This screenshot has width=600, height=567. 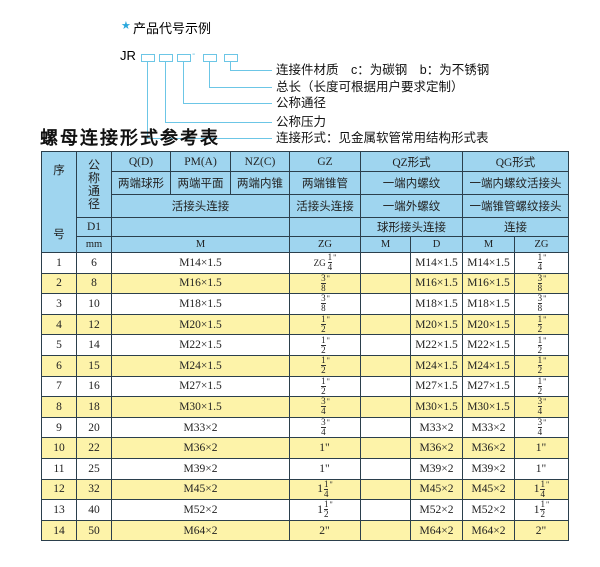 What do you see at coordinates (488, 530) in the screenshot?
I see `cell-qg-m: M64×2` at bounding box center [488, 530].